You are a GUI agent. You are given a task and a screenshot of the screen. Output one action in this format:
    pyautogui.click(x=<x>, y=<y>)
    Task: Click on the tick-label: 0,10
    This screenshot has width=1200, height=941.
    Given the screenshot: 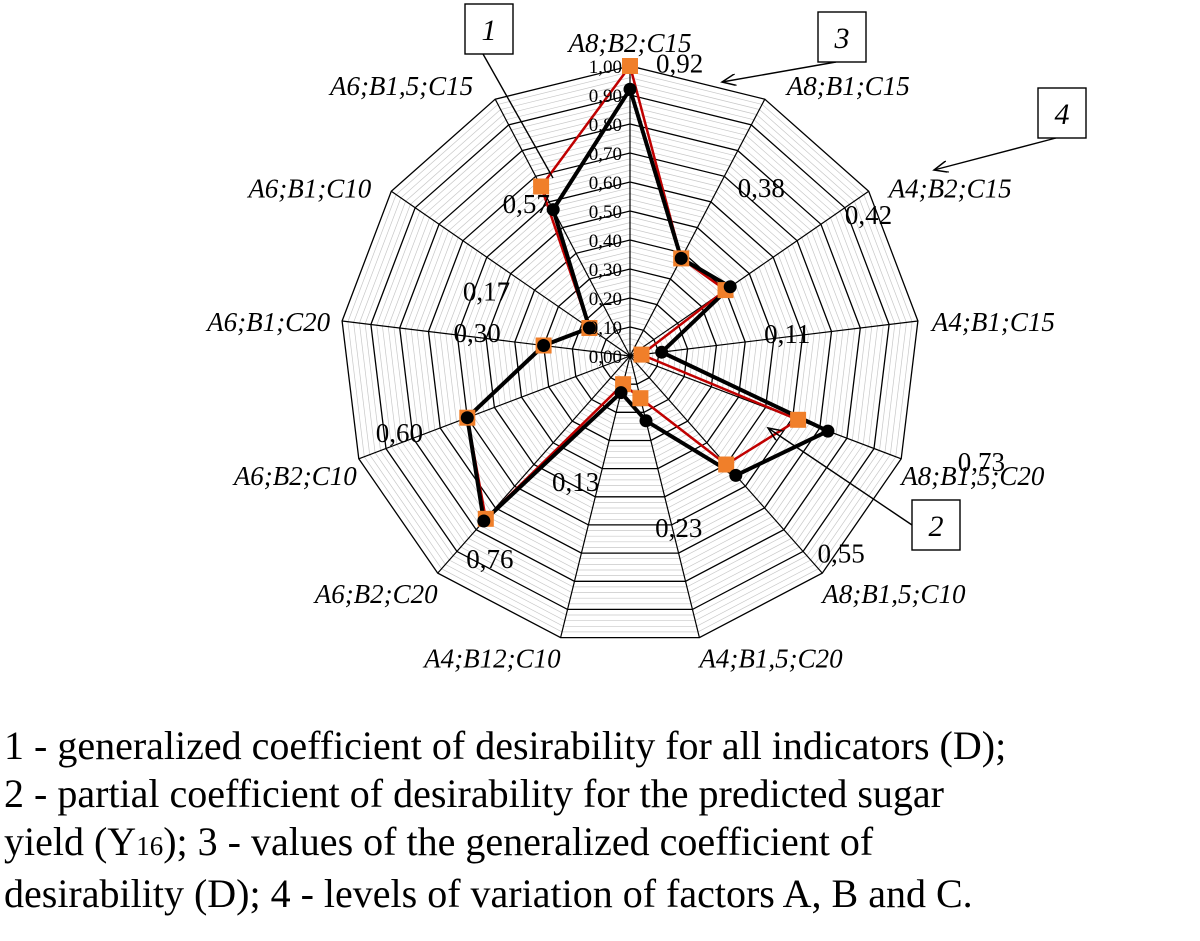 What is the action you would take?
    pyautogui.click(x=605, y=328)
    